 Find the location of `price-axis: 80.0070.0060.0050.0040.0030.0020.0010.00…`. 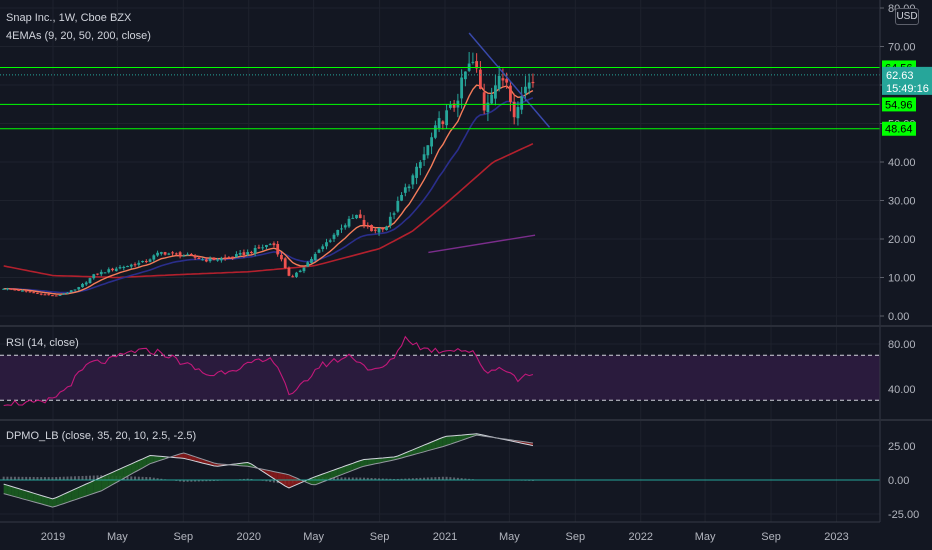

price-axis: 80.0070.0060.0050.0040.0030.0020.0010.00… is located at coordinates (905, 275).